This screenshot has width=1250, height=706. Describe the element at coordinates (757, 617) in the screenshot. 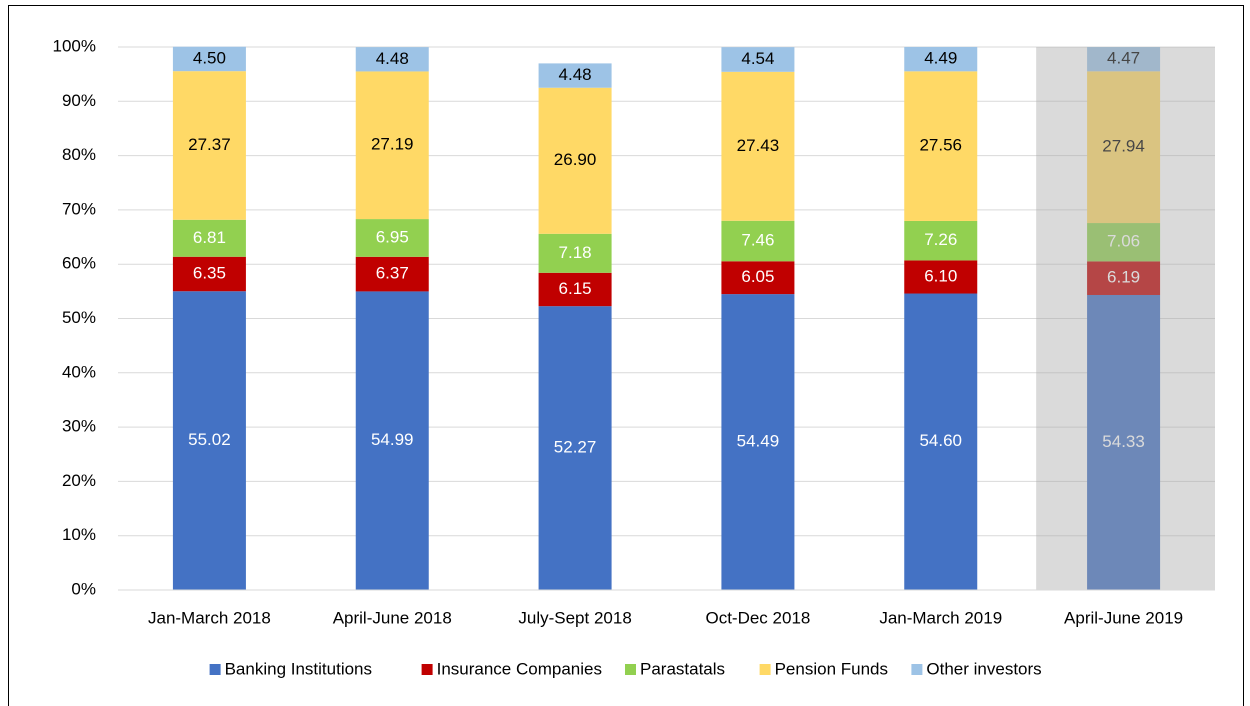

I see `x-tick-label: Oct-Dec 2018` at that location.